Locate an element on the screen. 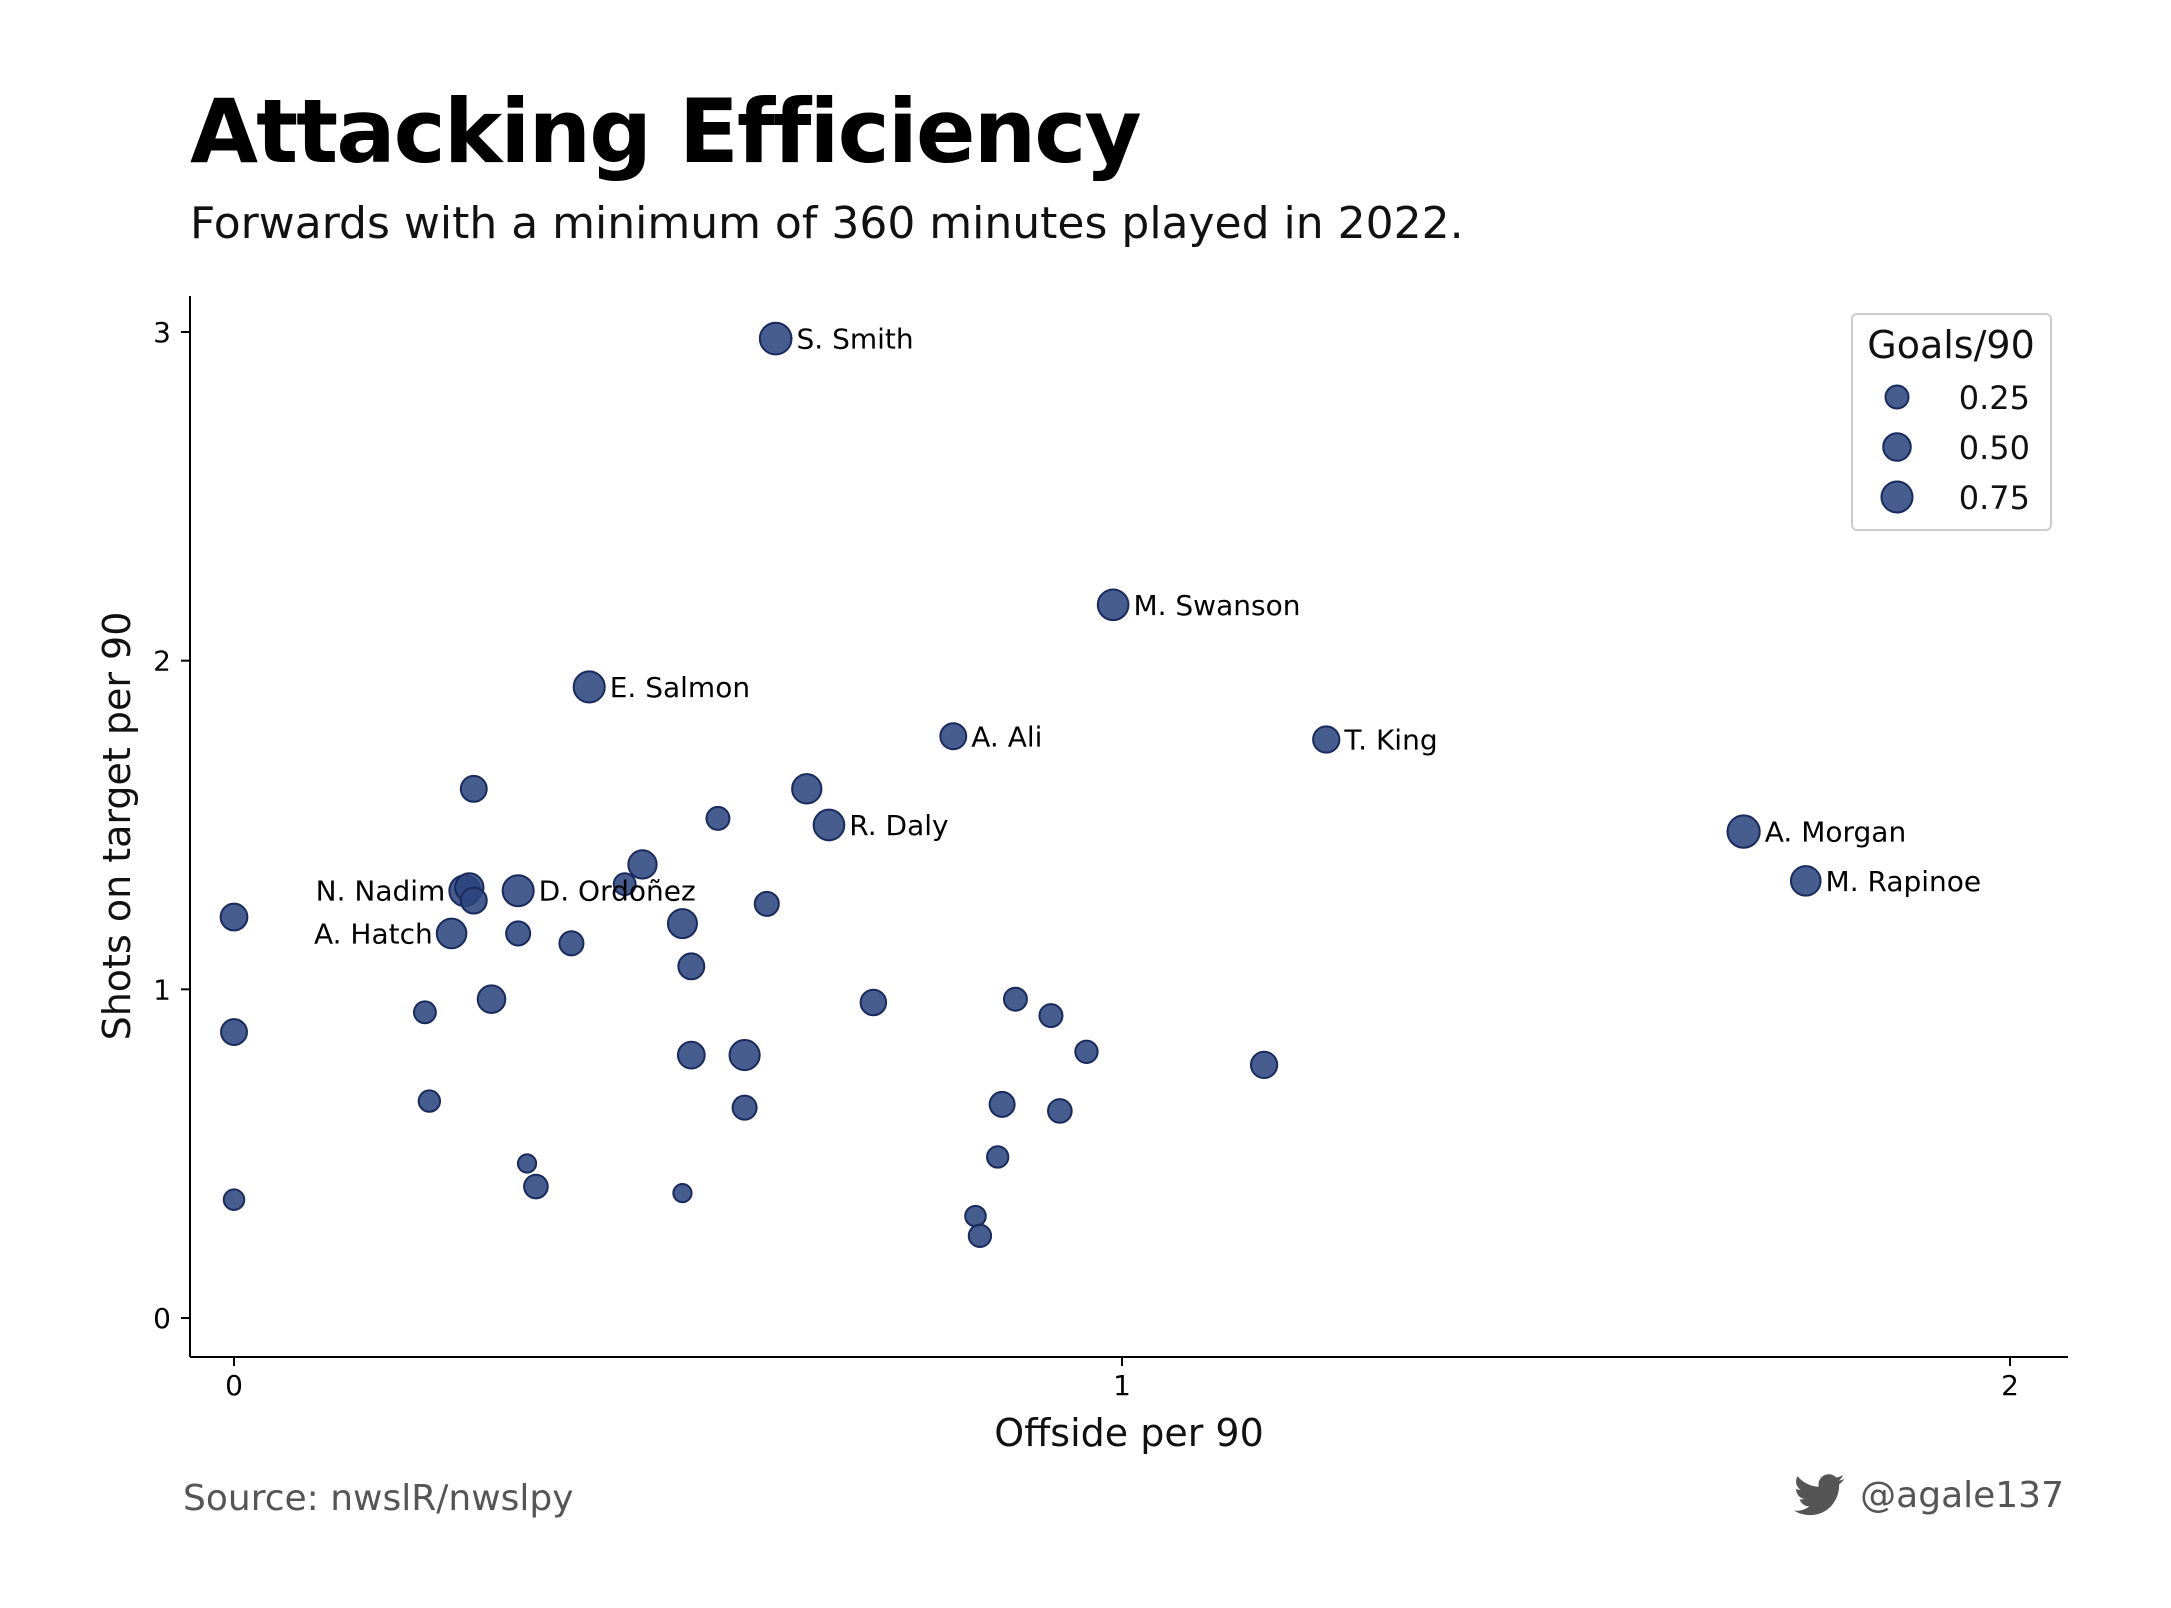 Image resolution: width=2171 pixels, height=1608 pixels. point-label: A. Ali is located at coordinates (1006, 736).